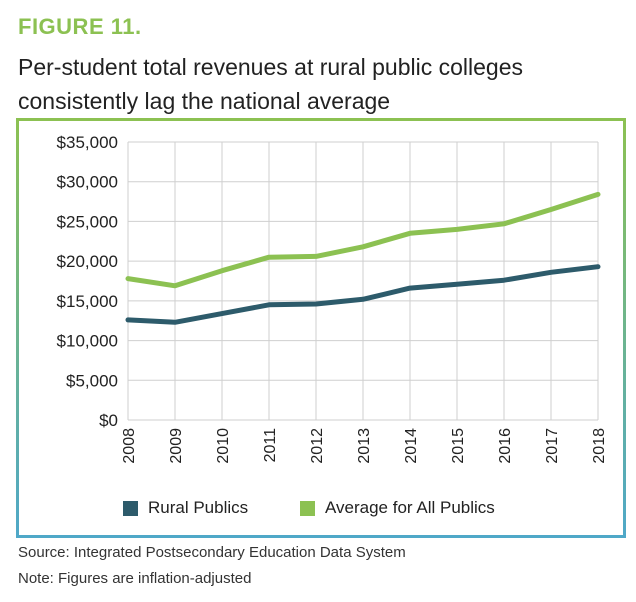 The height and width of the screenshot is (602, 636). What do you see at coordinates (129, 446) in the screenshot?
I see `x-tick-label: 2008` at bounding box center [129, 446].